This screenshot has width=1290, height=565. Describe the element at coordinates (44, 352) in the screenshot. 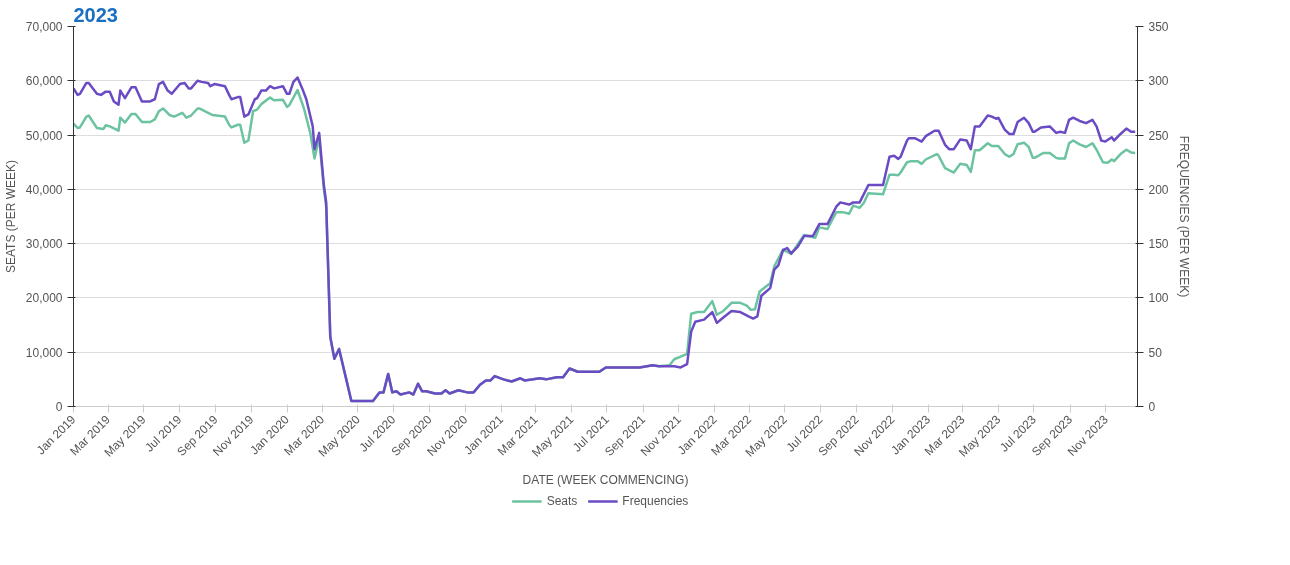

I see `y-tick-label: 10,000` at that location.